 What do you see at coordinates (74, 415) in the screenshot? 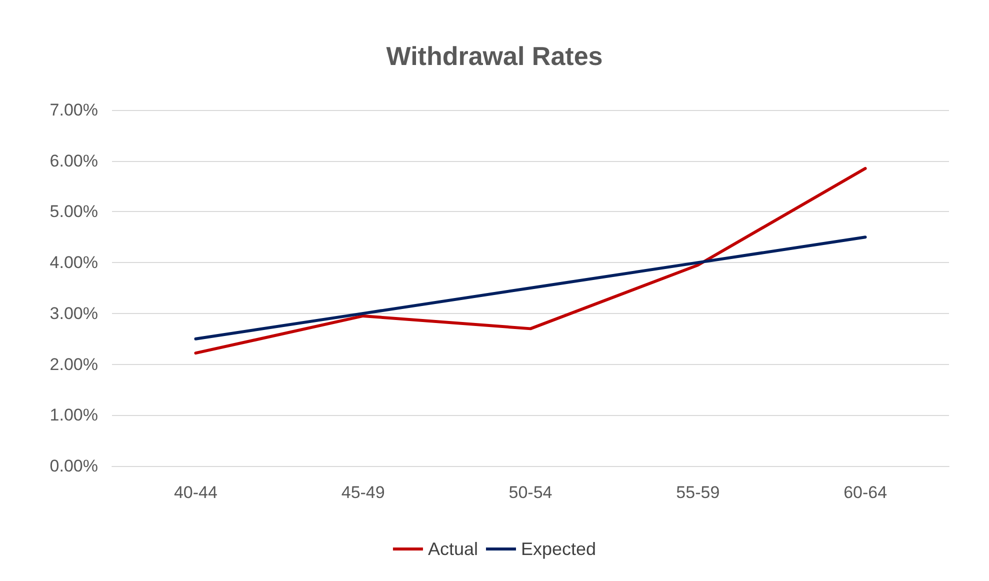
I see `y-tick-label: 1.00%` at bounding box center [74, 415].